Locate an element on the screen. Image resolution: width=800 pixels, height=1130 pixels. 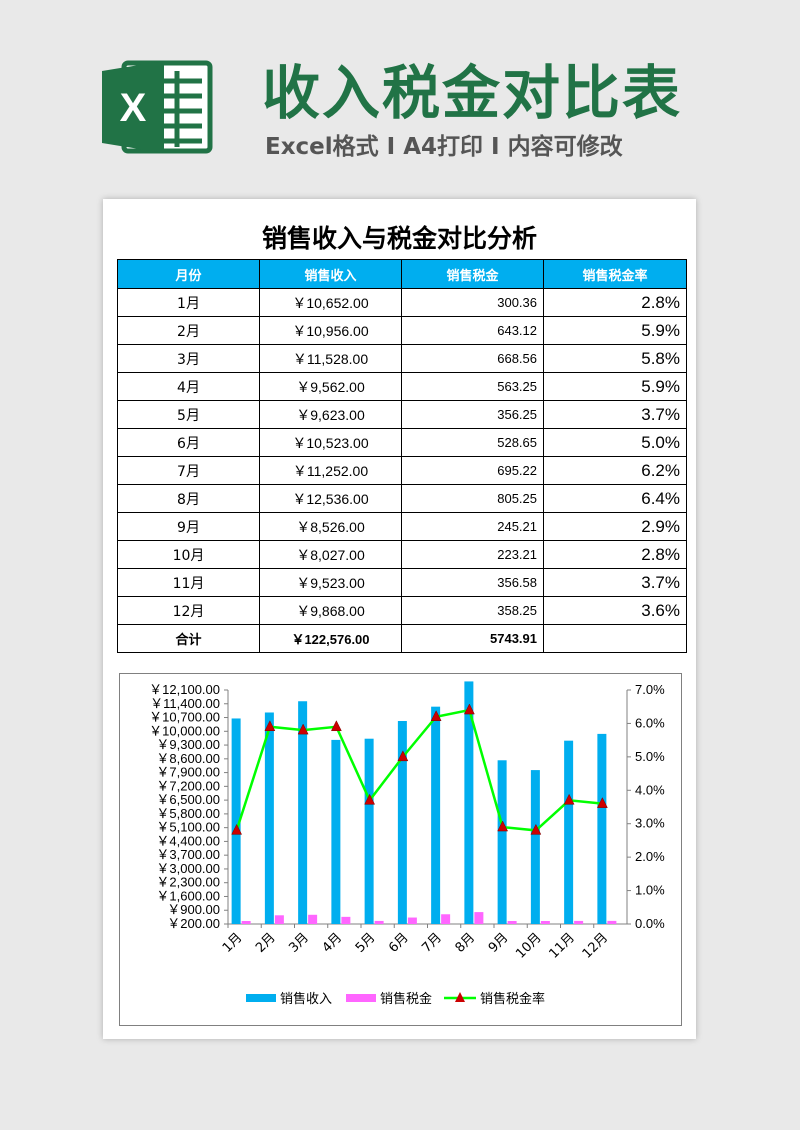
cell-month: 4月 is located at coordinates (188, 386).